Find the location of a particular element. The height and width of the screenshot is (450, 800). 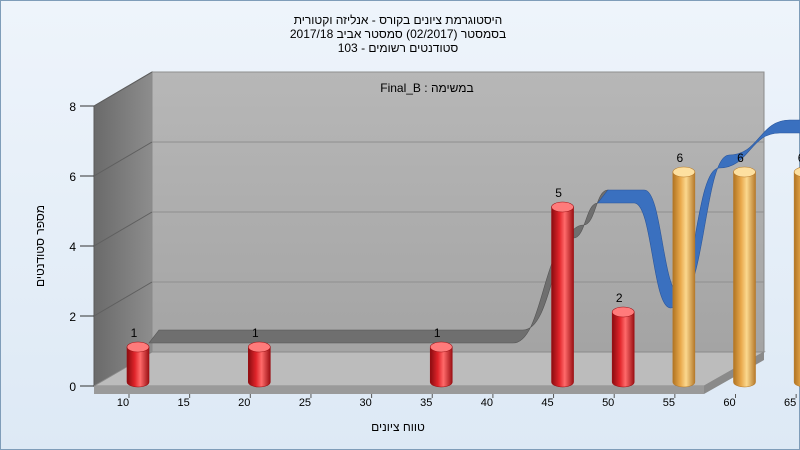

x-tick-label: 45 is located at coordinates (547, 403).